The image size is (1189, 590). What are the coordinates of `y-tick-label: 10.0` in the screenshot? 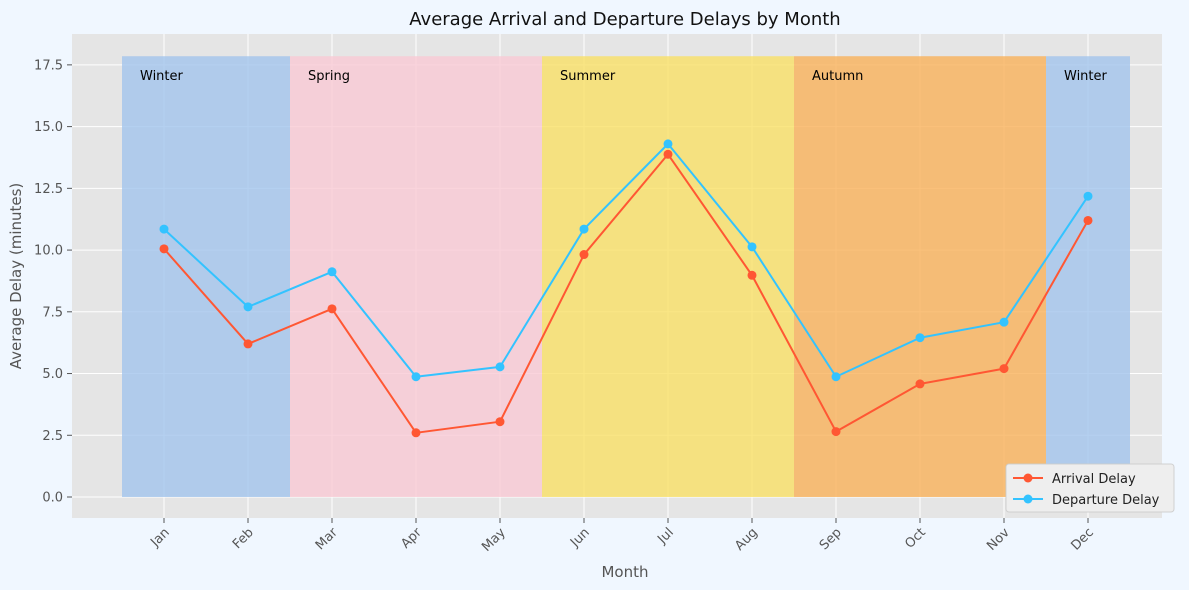 It's located at (48, 251).